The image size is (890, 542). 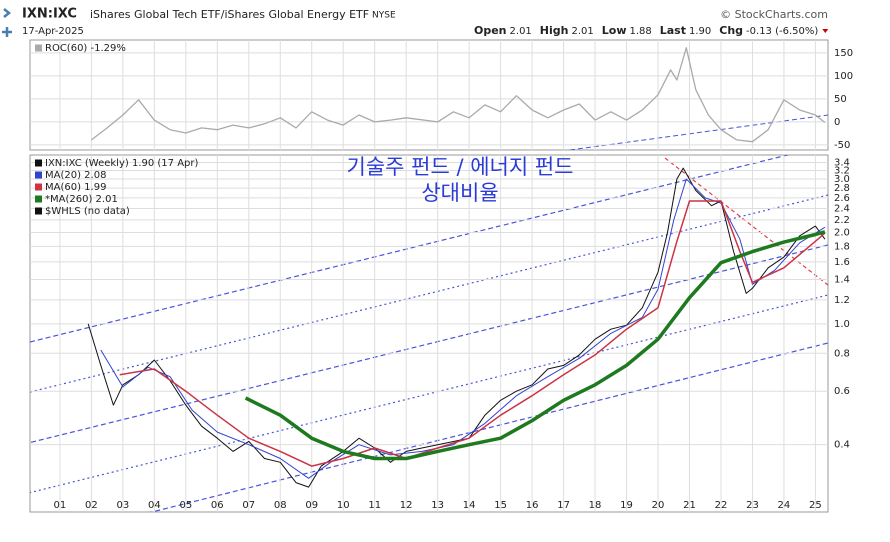 What do you see at coordinates (437, 505) in the screenshot?
I see `x-tick-label: 13` at bounding box center [437, 505].